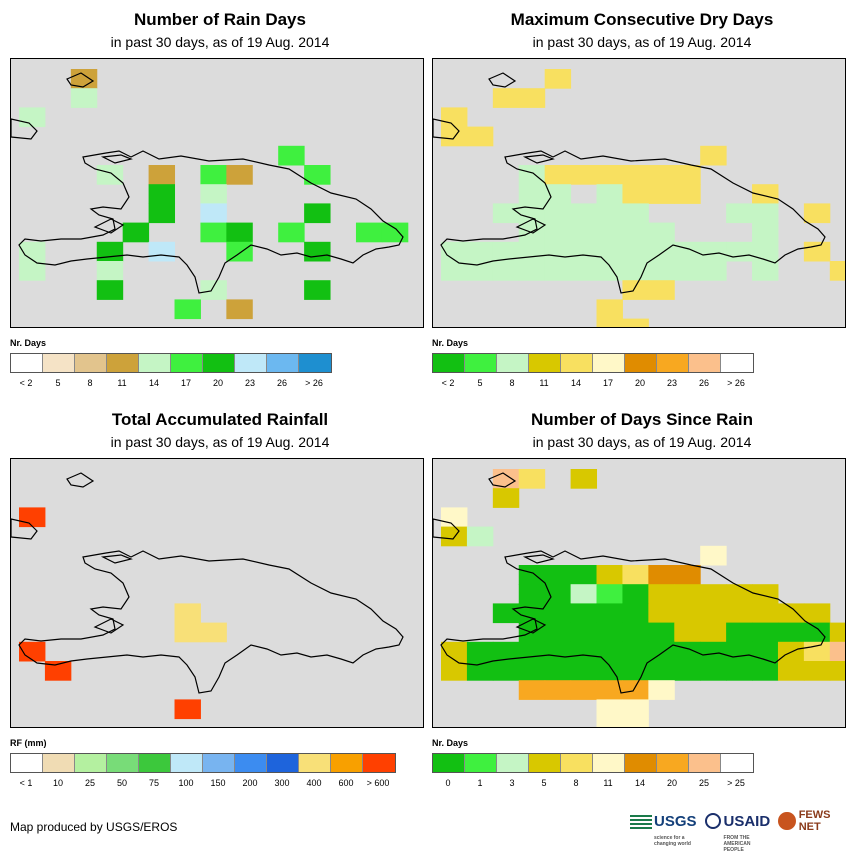  I want to click on legend-label: 400, so click(314, 783).